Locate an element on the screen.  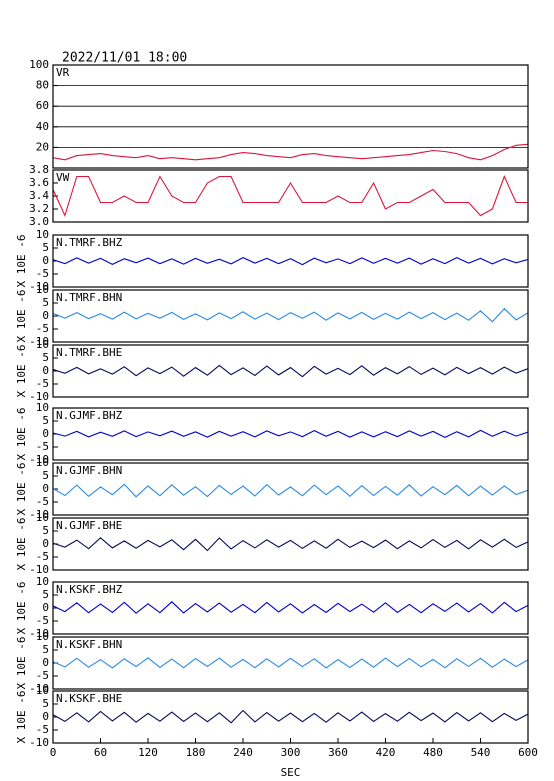
panel-label: N.KSKF.BHN is located at coordinates (89, 644).